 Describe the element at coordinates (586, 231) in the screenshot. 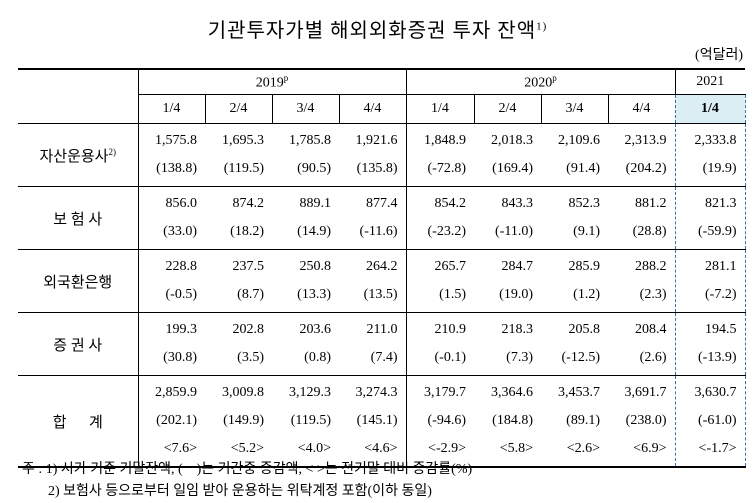

I see `value: (9.1)` at that location.